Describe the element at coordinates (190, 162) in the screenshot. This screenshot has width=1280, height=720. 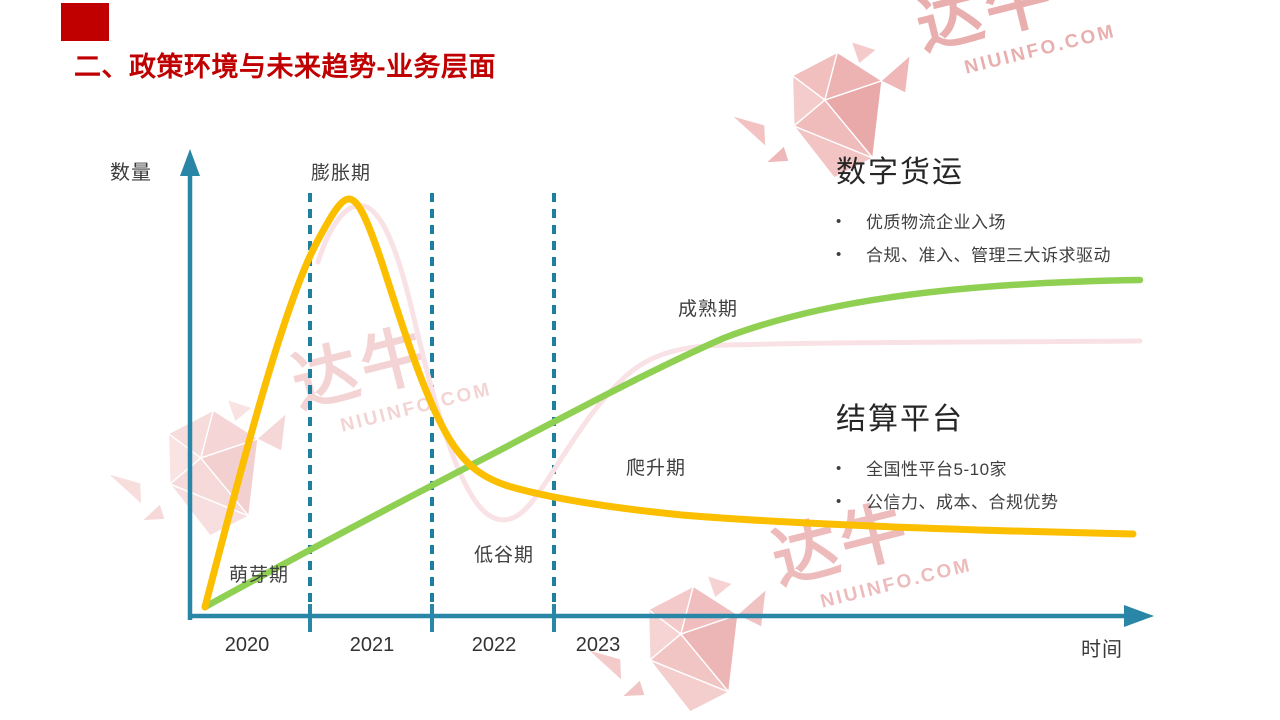
I see `y-axis-arrow-icon` at that location.